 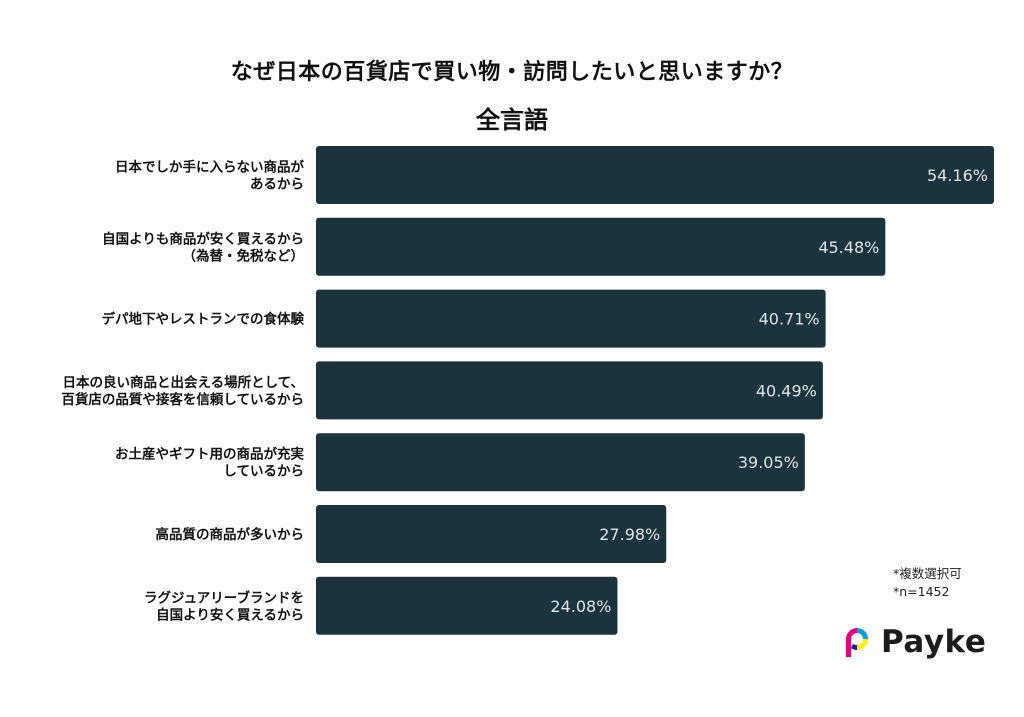 I want to click on category-label-line: 百貨店の品質や接客を信頼しているから, so click(x=182, y=399).